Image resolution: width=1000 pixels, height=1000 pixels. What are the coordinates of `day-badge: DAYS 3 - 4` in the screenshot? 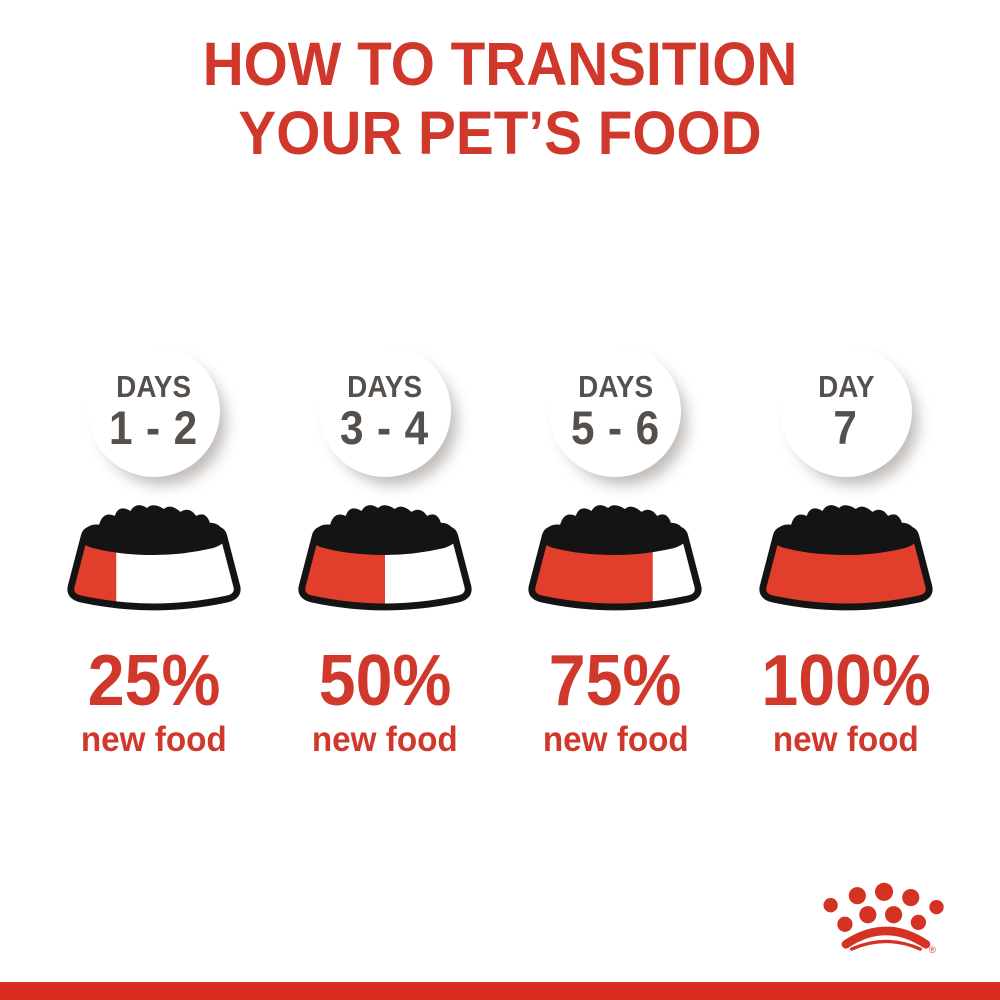 It's located at (384, 411).